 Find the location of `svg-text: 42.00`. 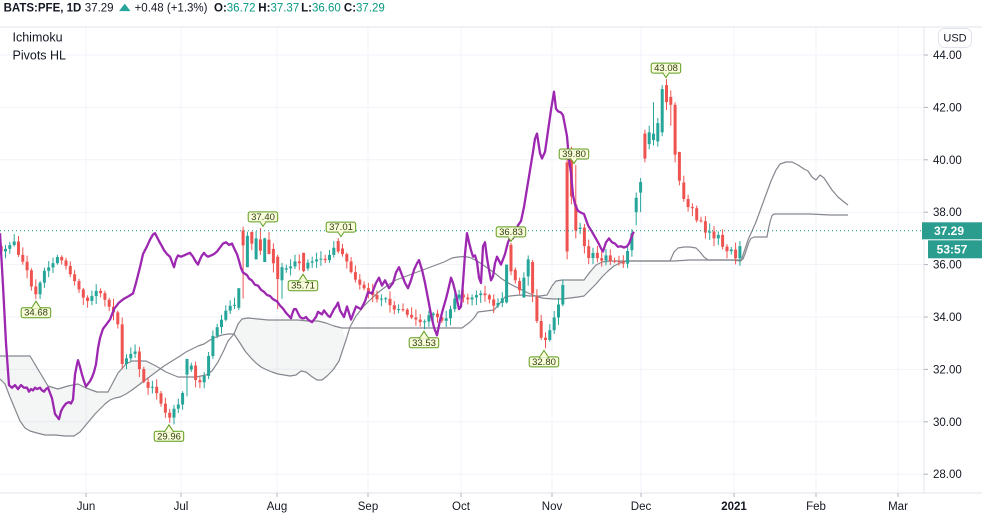

svg-text: 42.00 is located at coordinates (947, 108).